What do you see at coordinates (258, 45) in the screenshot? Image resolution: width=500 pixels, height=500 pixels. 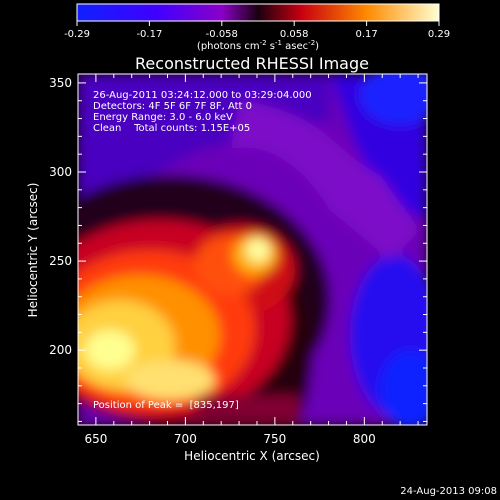 I see `colorbar-unit-label: (photons cm-2 s-1 asec-2)` at bounding box center [258, 45].